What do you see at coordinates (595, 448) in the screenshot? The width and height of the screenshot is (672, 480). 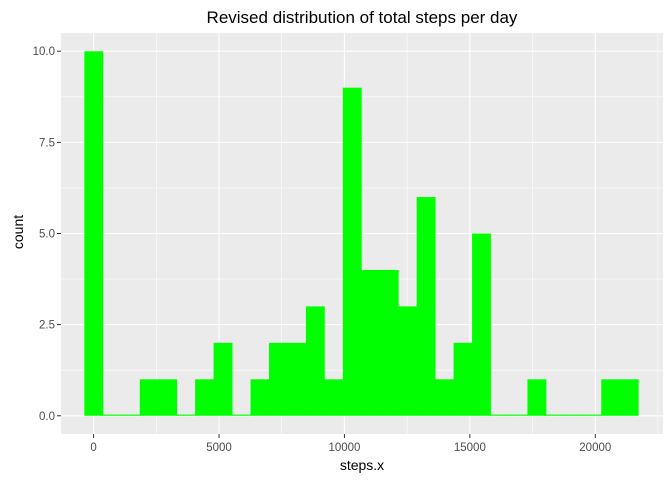 I see `x-tick-label: 20000` at bounding box center [595, 448].